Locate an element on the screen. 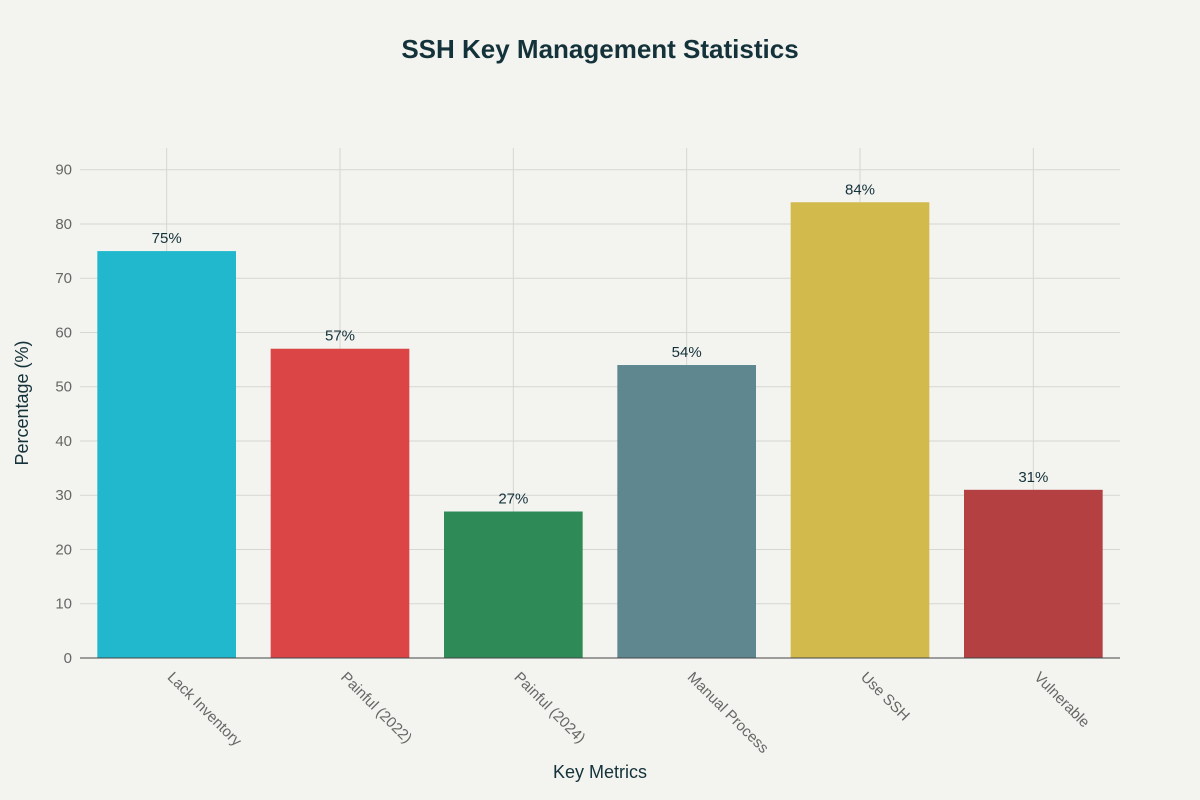 This screenshot has height=800, width=1200. x-tick-label: Painful (2022) is located at coordinates (376, 708).